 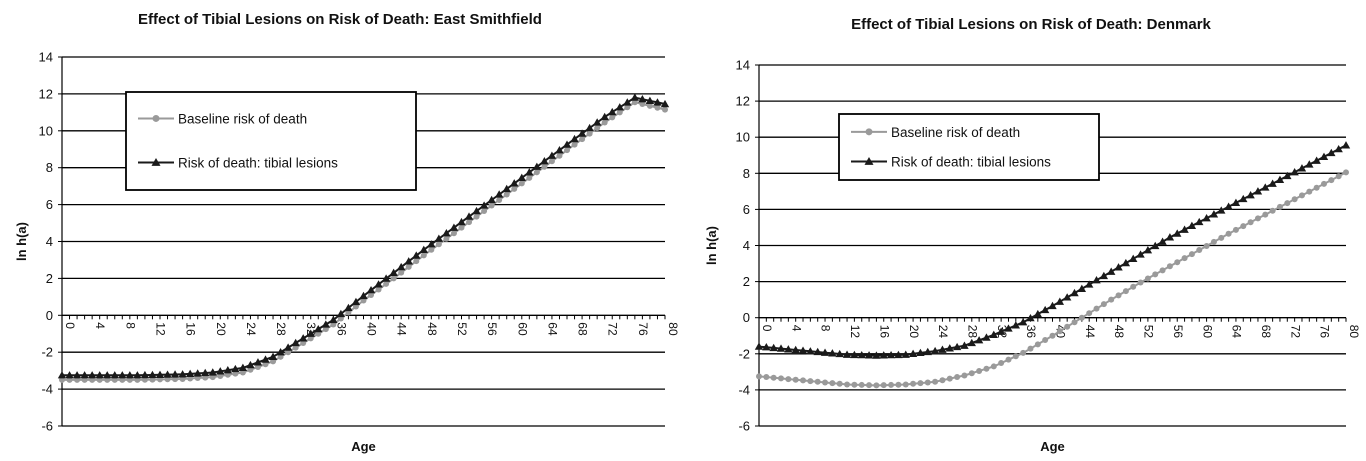 What do you see at coordinates (583, 329) in the screenshot?
I see `x-tick-label: 68` at bounding box center [583, 329].